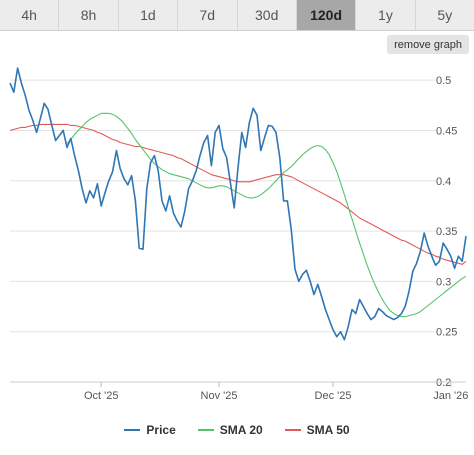 This screenshot has height=455, width=474. What do you see at coordinates (443, 282) in the screenshot?
I see `y-tick-label: 0.3` at bounding box center [443, 282].